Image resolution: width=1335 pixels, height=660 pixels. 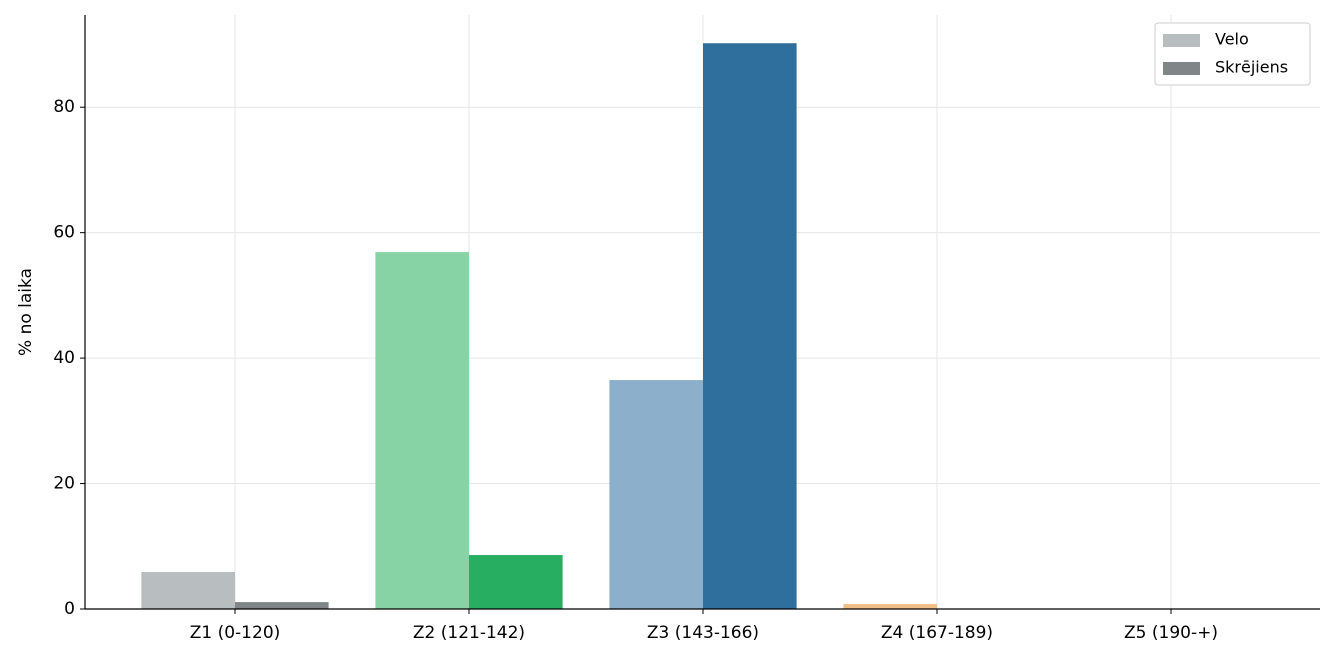 What do you see at coordinates (703, 633) in the screenshot?
I see `x-tick-label: Z3 (143-166)` at bounding box center [703, 633].